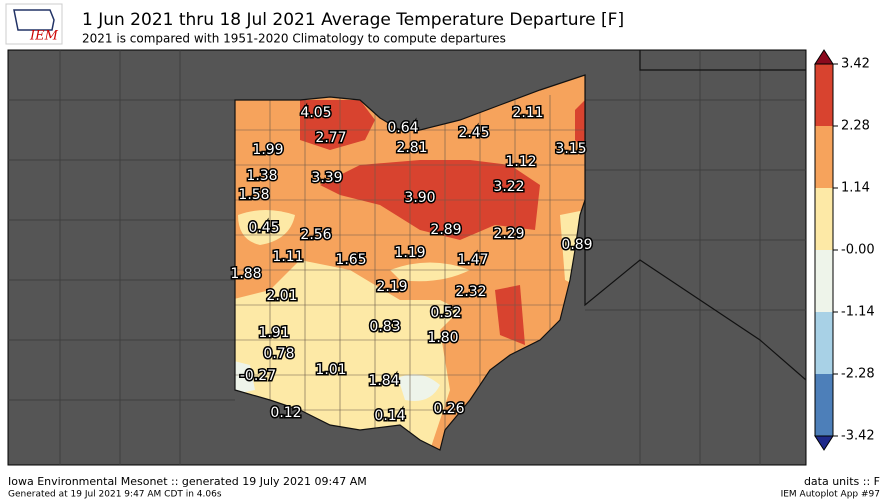 The image size is (889, 504). I want to click on logo: IEM, so click(34, 24).